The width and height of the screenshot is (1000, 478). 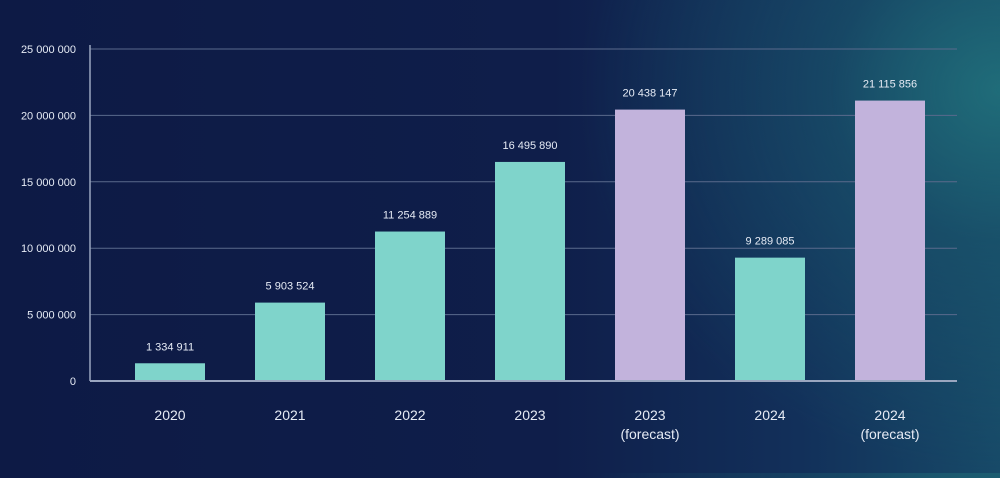 I want to click on y-tick-label: 20 000 000, so click(x=48, y=116).